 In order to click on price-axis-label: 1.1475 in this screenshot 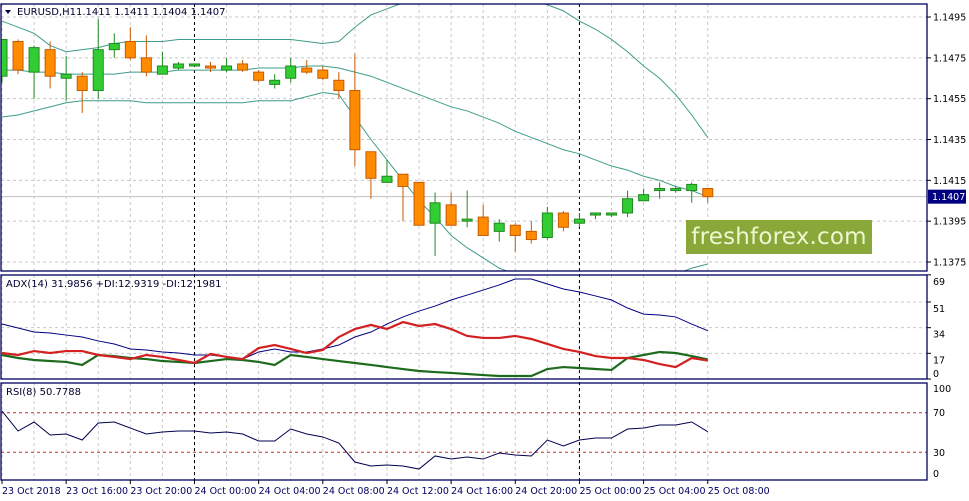, I will do `click(949, 58)`.